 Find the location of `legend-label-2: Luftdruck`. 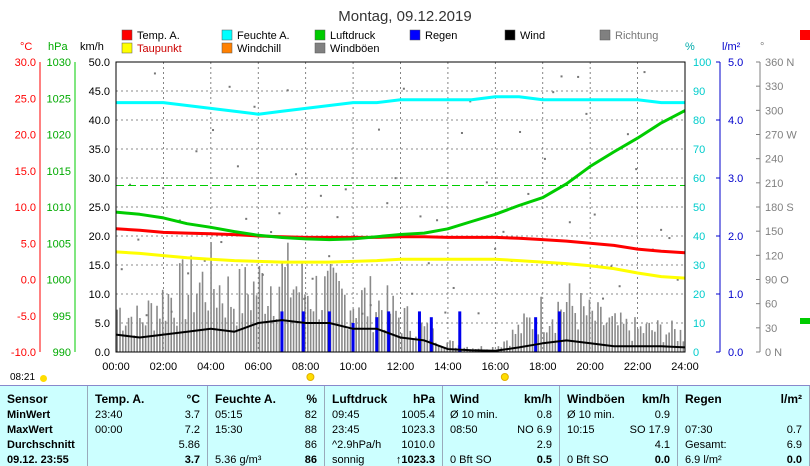

legend-label-2: Luftdruck is located at coordinates (353, 36).